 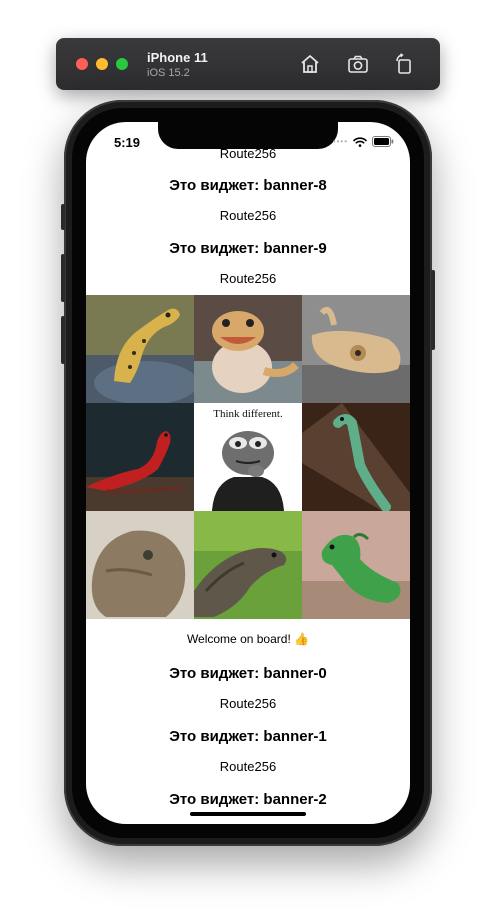 I want to click on widget-title: Это виджет: banner-9, so click(x=248, y=248).